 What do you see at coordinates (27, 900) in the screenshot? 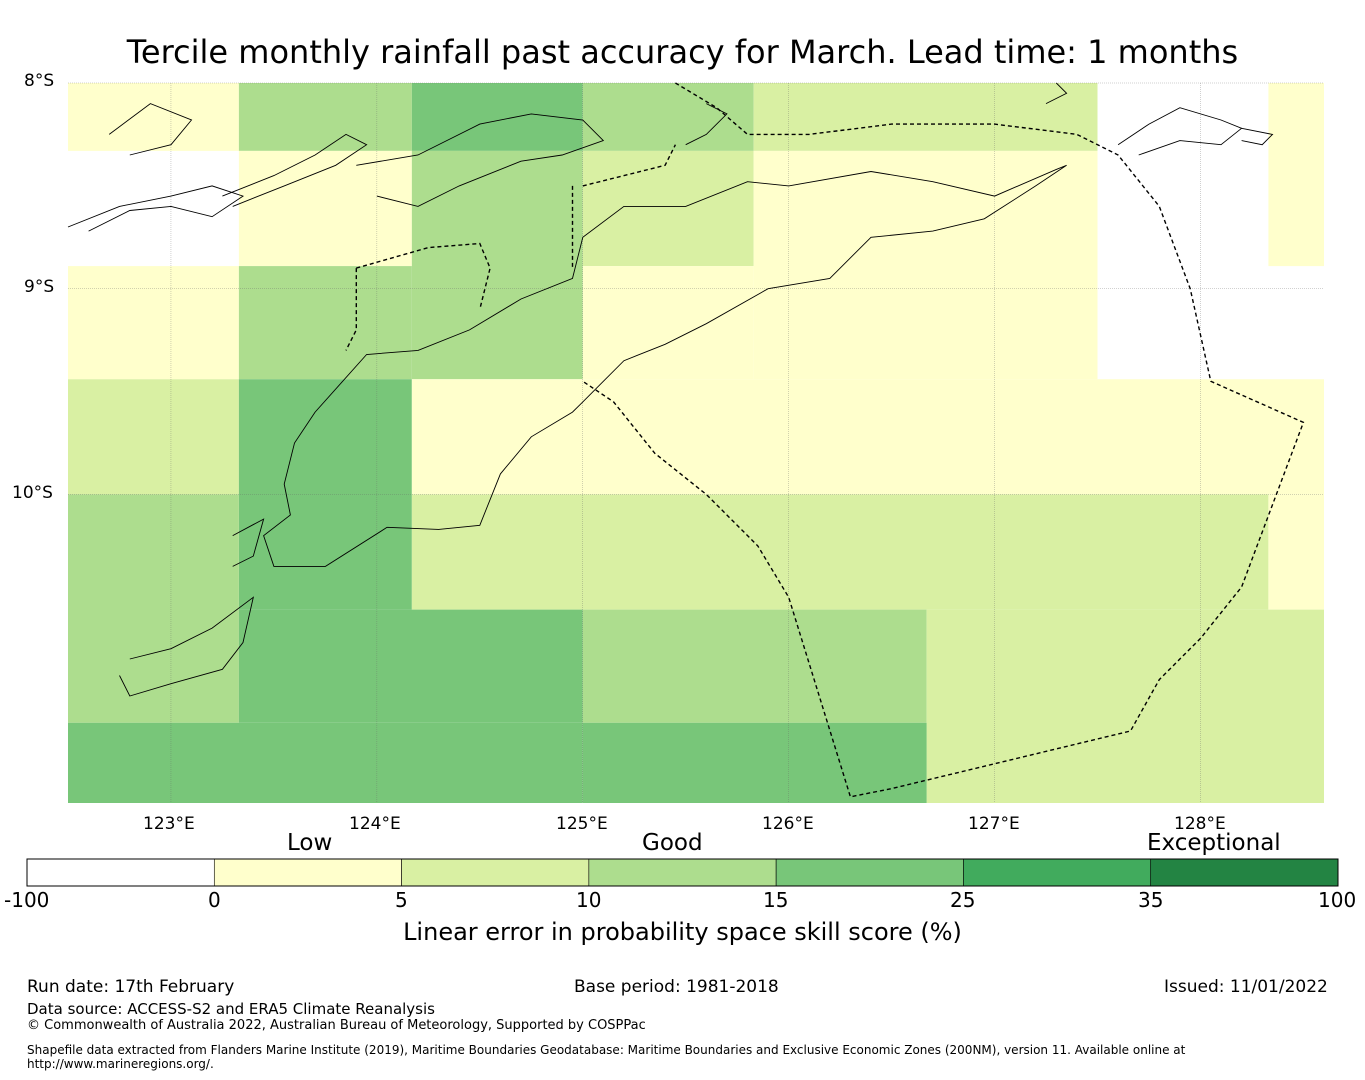
I see `colorbar-tick: -100` at bounding box center [27, 900].